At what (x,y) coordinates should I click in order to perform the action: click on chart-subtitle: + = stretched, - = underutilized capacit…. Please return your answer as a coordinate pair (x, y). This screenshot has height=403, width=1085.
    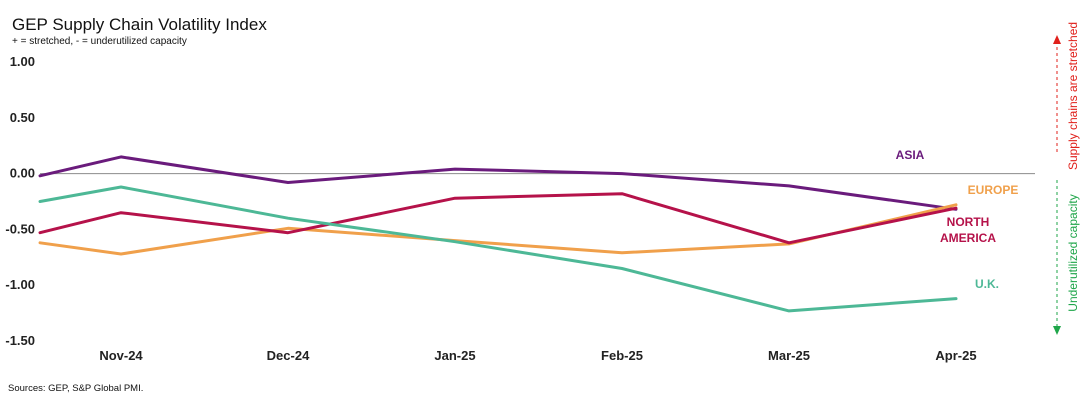
    Looking at the image, I should click on (99, 41).